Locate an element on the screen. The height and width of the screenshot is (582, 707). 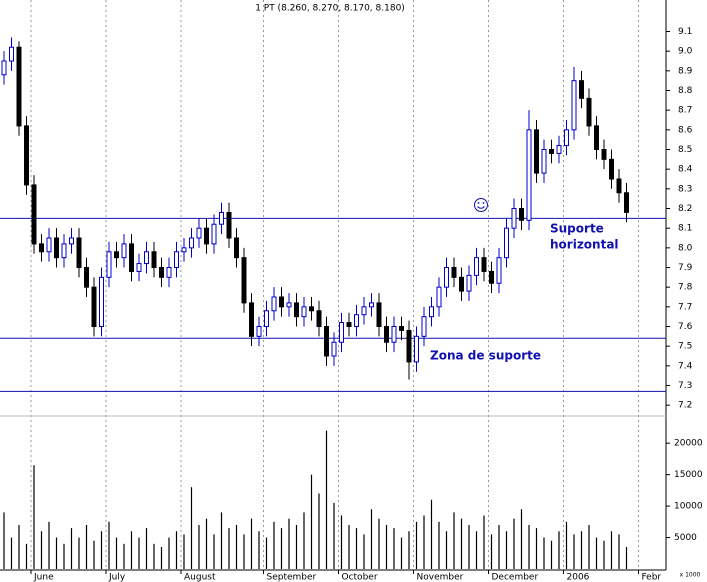
annotation: horizontal is located at coordinates (584, 245).